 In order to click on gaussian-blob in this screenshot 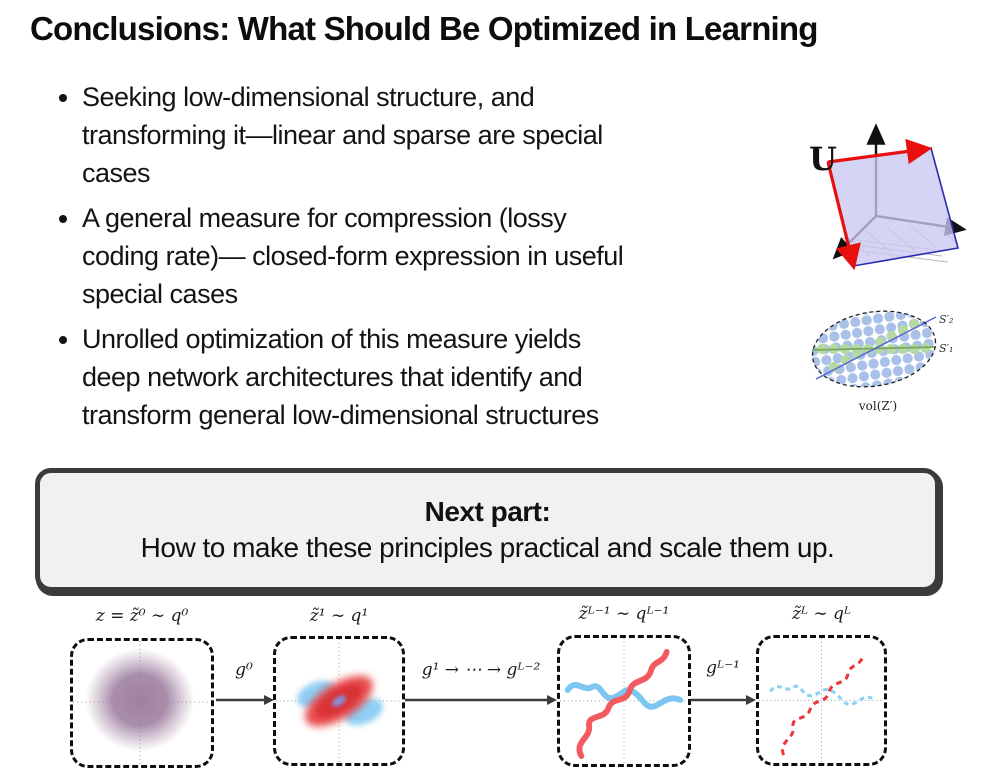, I will do `click(140, 700)`.